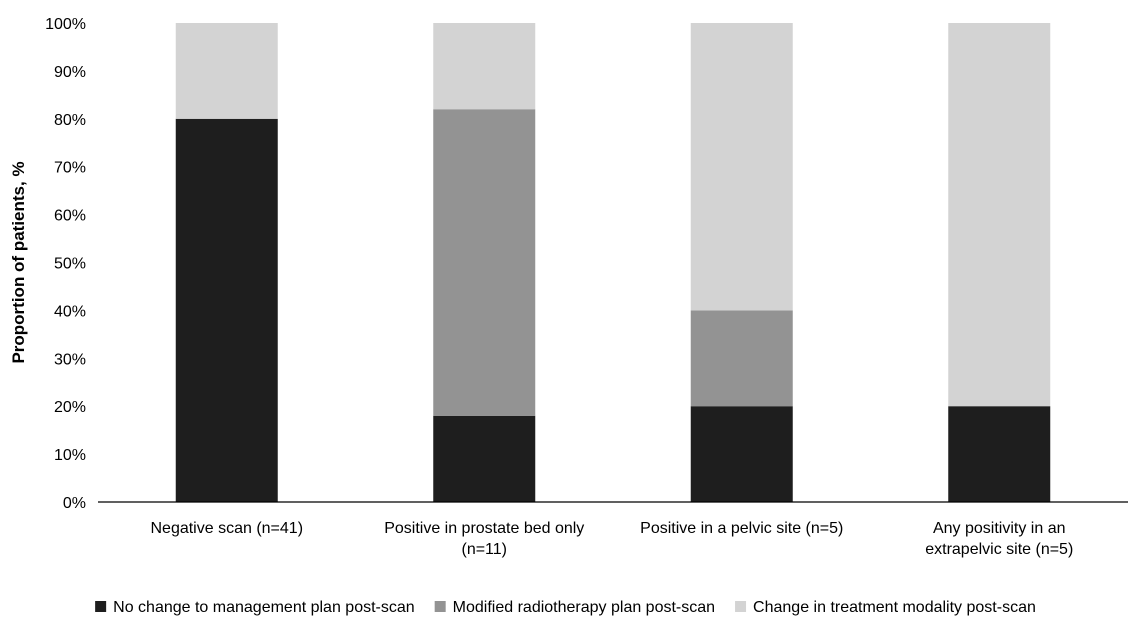 The width and height of the screenshot is (1131, 630). I want to click on x-category-label-line: (n=11), so click(484, 549).